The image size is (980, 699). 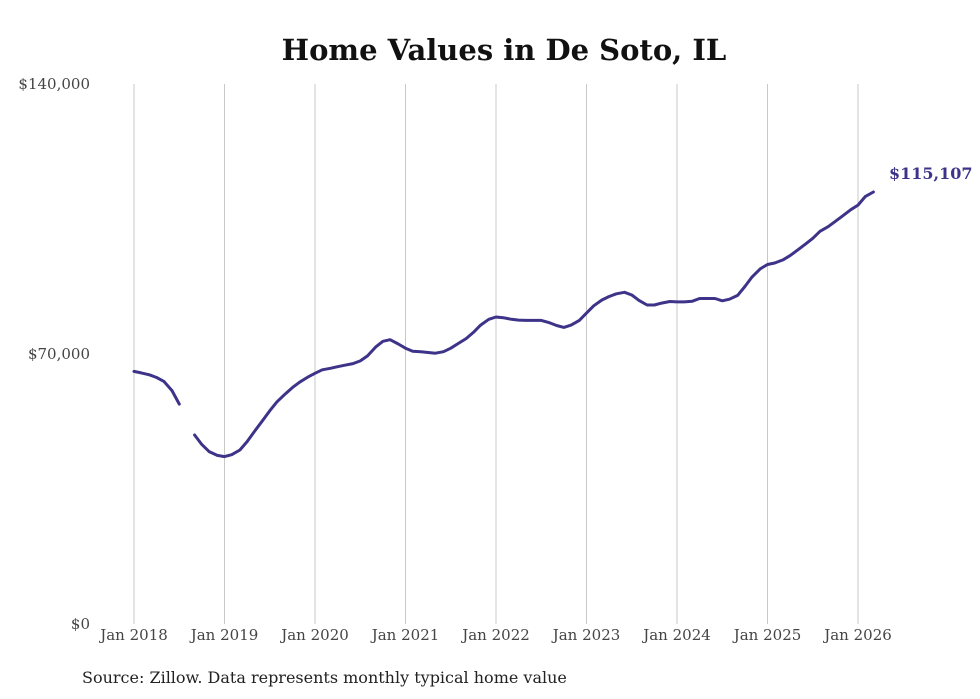 What do you see at coordinates (857, 635) in the screenshot?
I see `x-tick-label: Jan 2026` at bounding box center [857, 635].